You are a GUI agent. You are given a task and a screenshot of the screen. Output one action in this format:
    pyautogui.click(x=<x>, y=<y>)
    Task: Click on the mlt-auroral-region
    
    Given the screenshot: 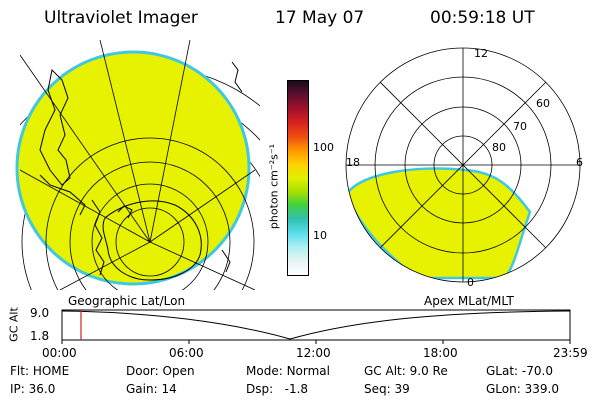 What is the action you would take?
    pyautogui.click(x=439, y=223)
    